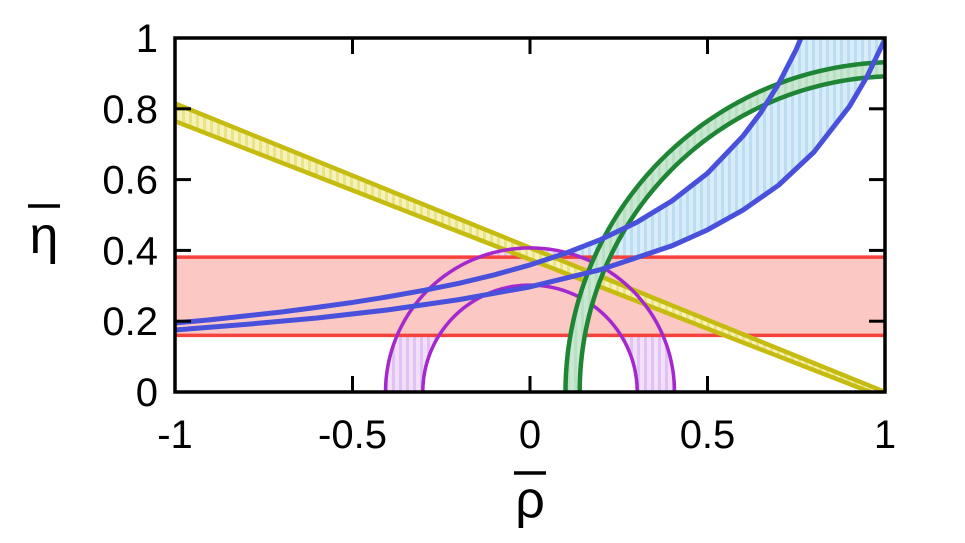 The image size is (965, 543). What do you see at coordinates (530, 500) in the screenshot?
I see `x-axis-label: ρ` at bounding box center [530, 500].